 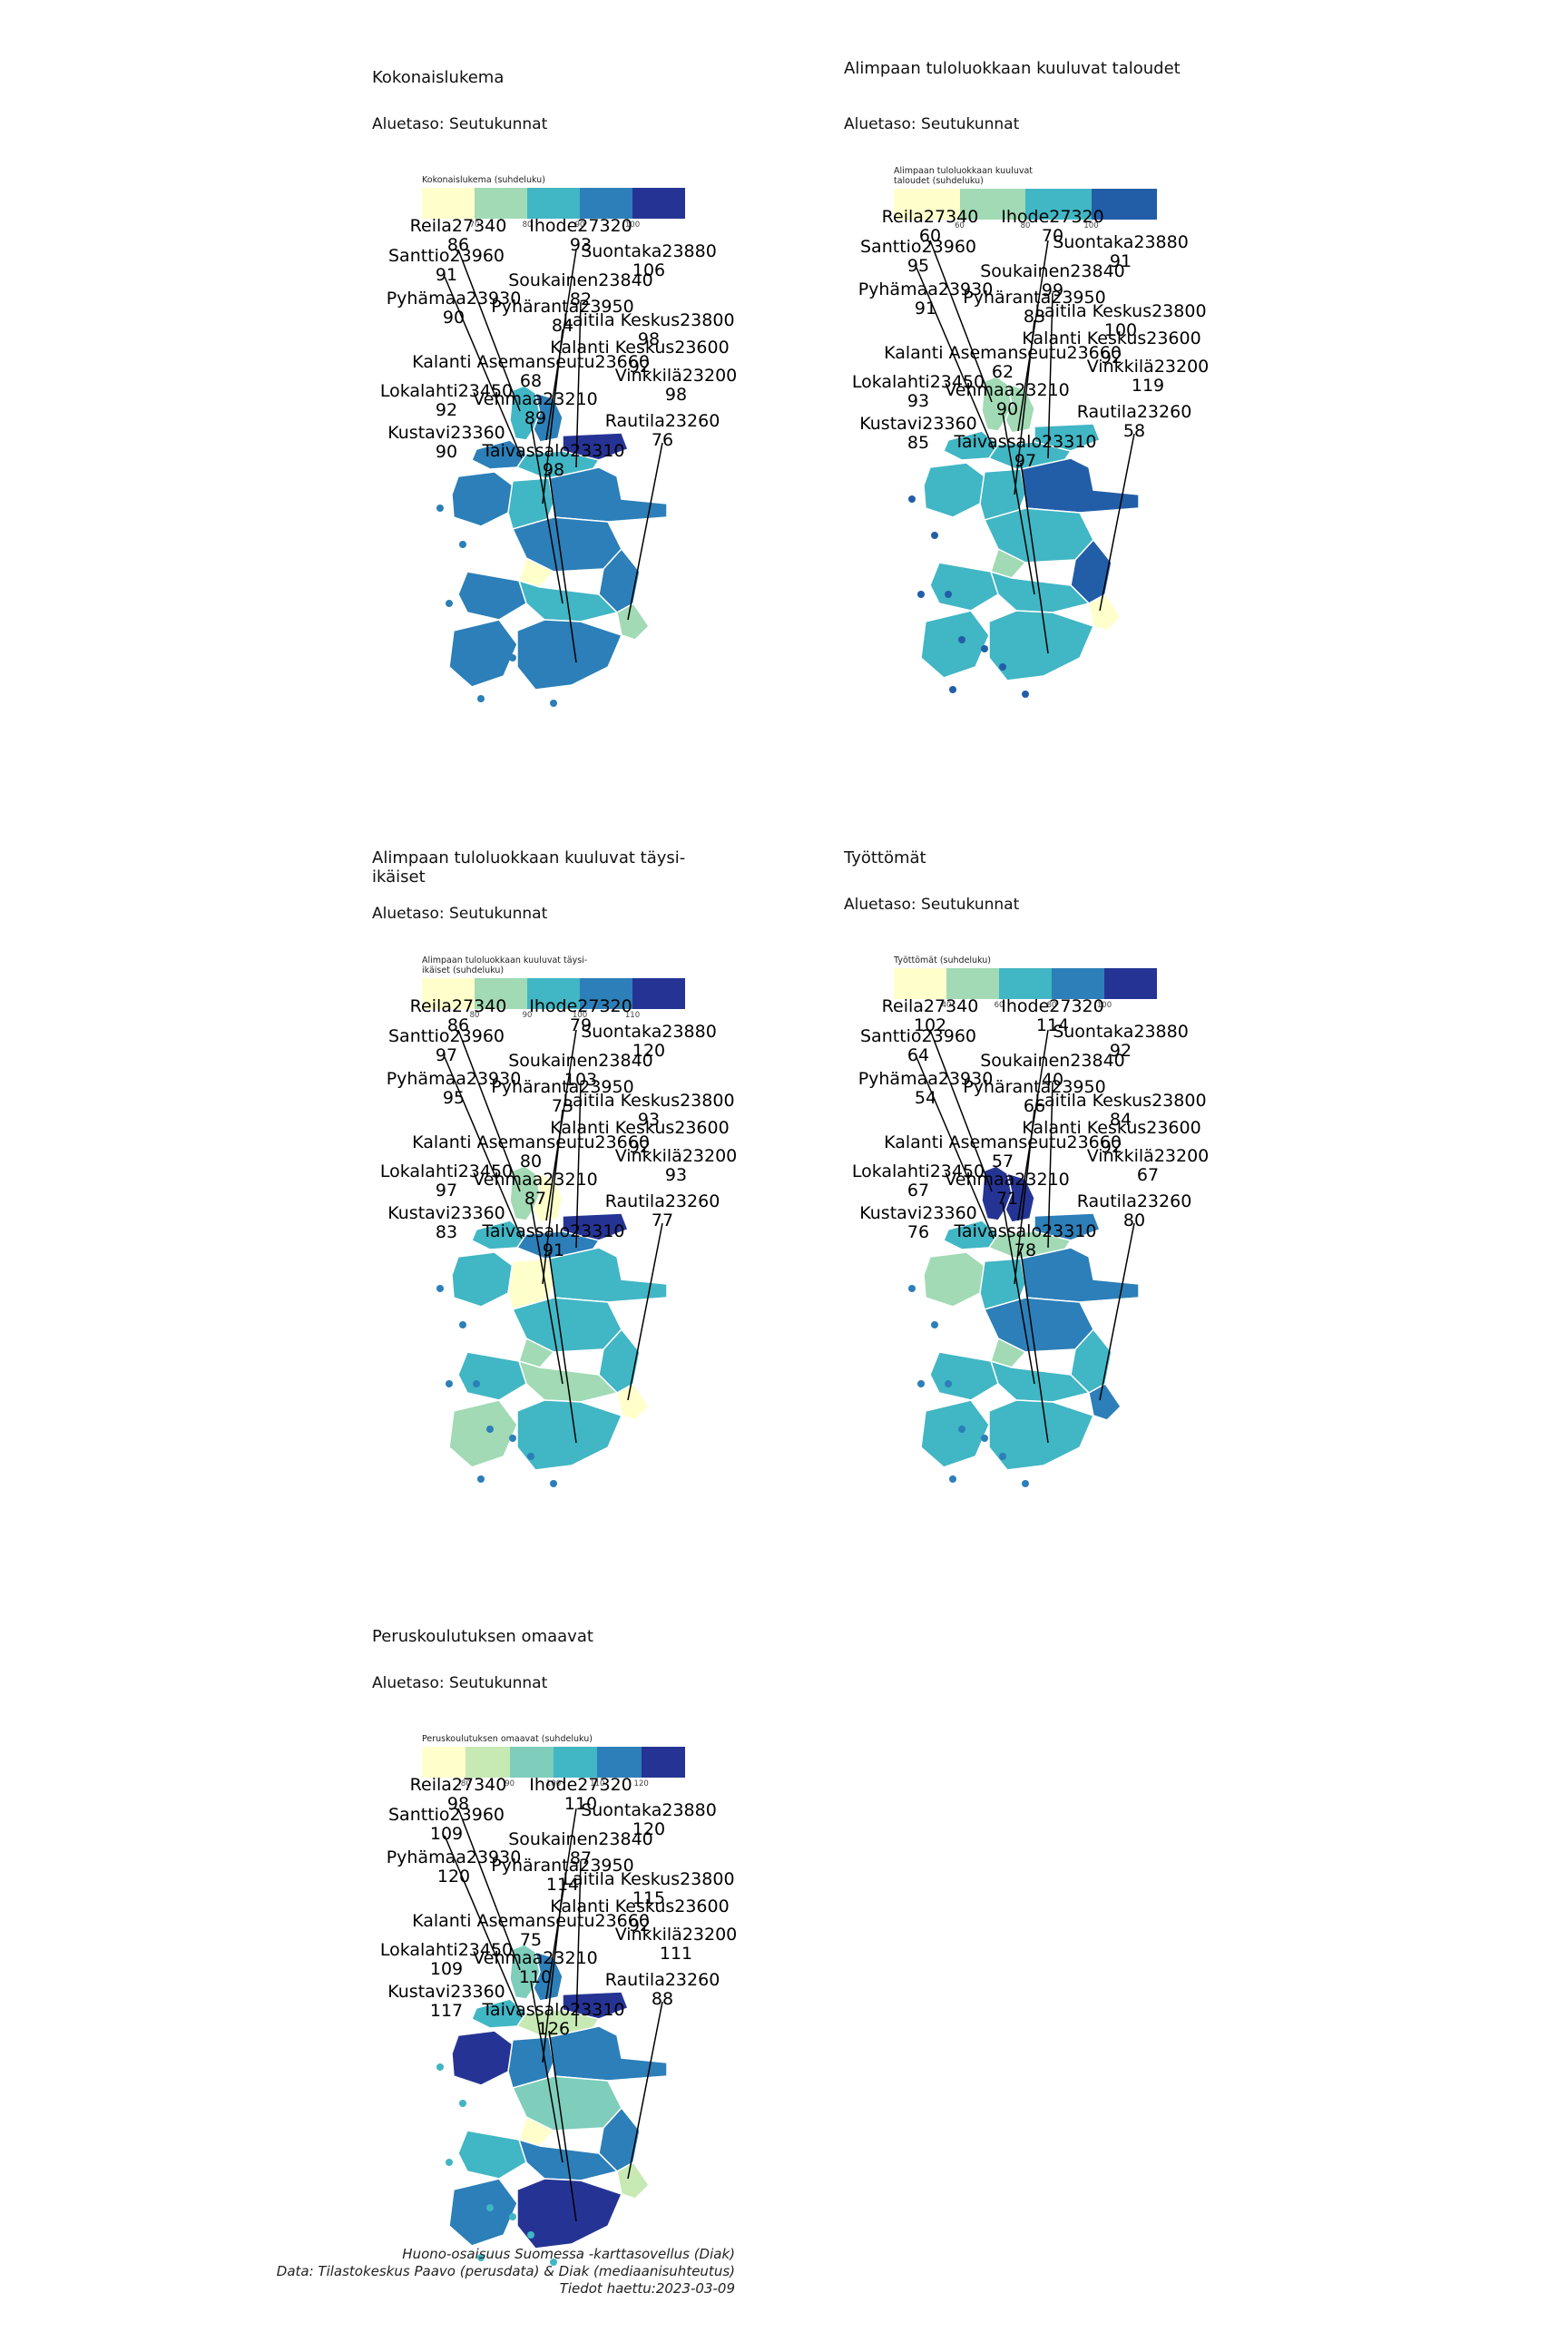 What do you see at coordinates (483, 180) in the screenshot?
I see `legend-title: Kokonaislukema (suhdeluku)` at bounding box center [483, 180].